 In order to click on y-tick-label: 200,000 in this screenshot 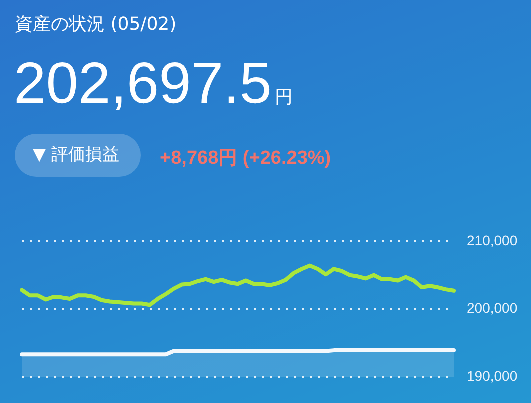, I will do `click(492, 308)`.